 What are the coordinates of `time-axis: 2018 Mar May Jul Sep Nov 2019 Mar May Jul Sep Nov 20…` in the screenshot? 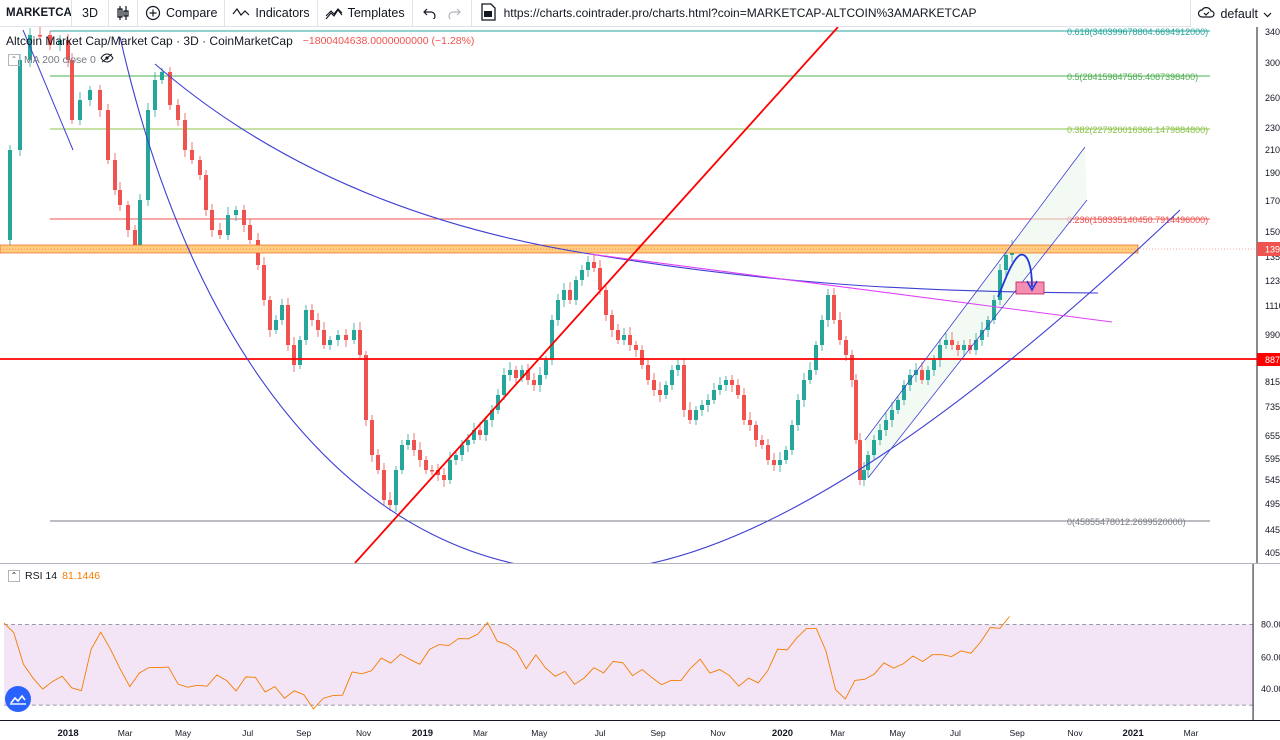 It's located at (640, 730).